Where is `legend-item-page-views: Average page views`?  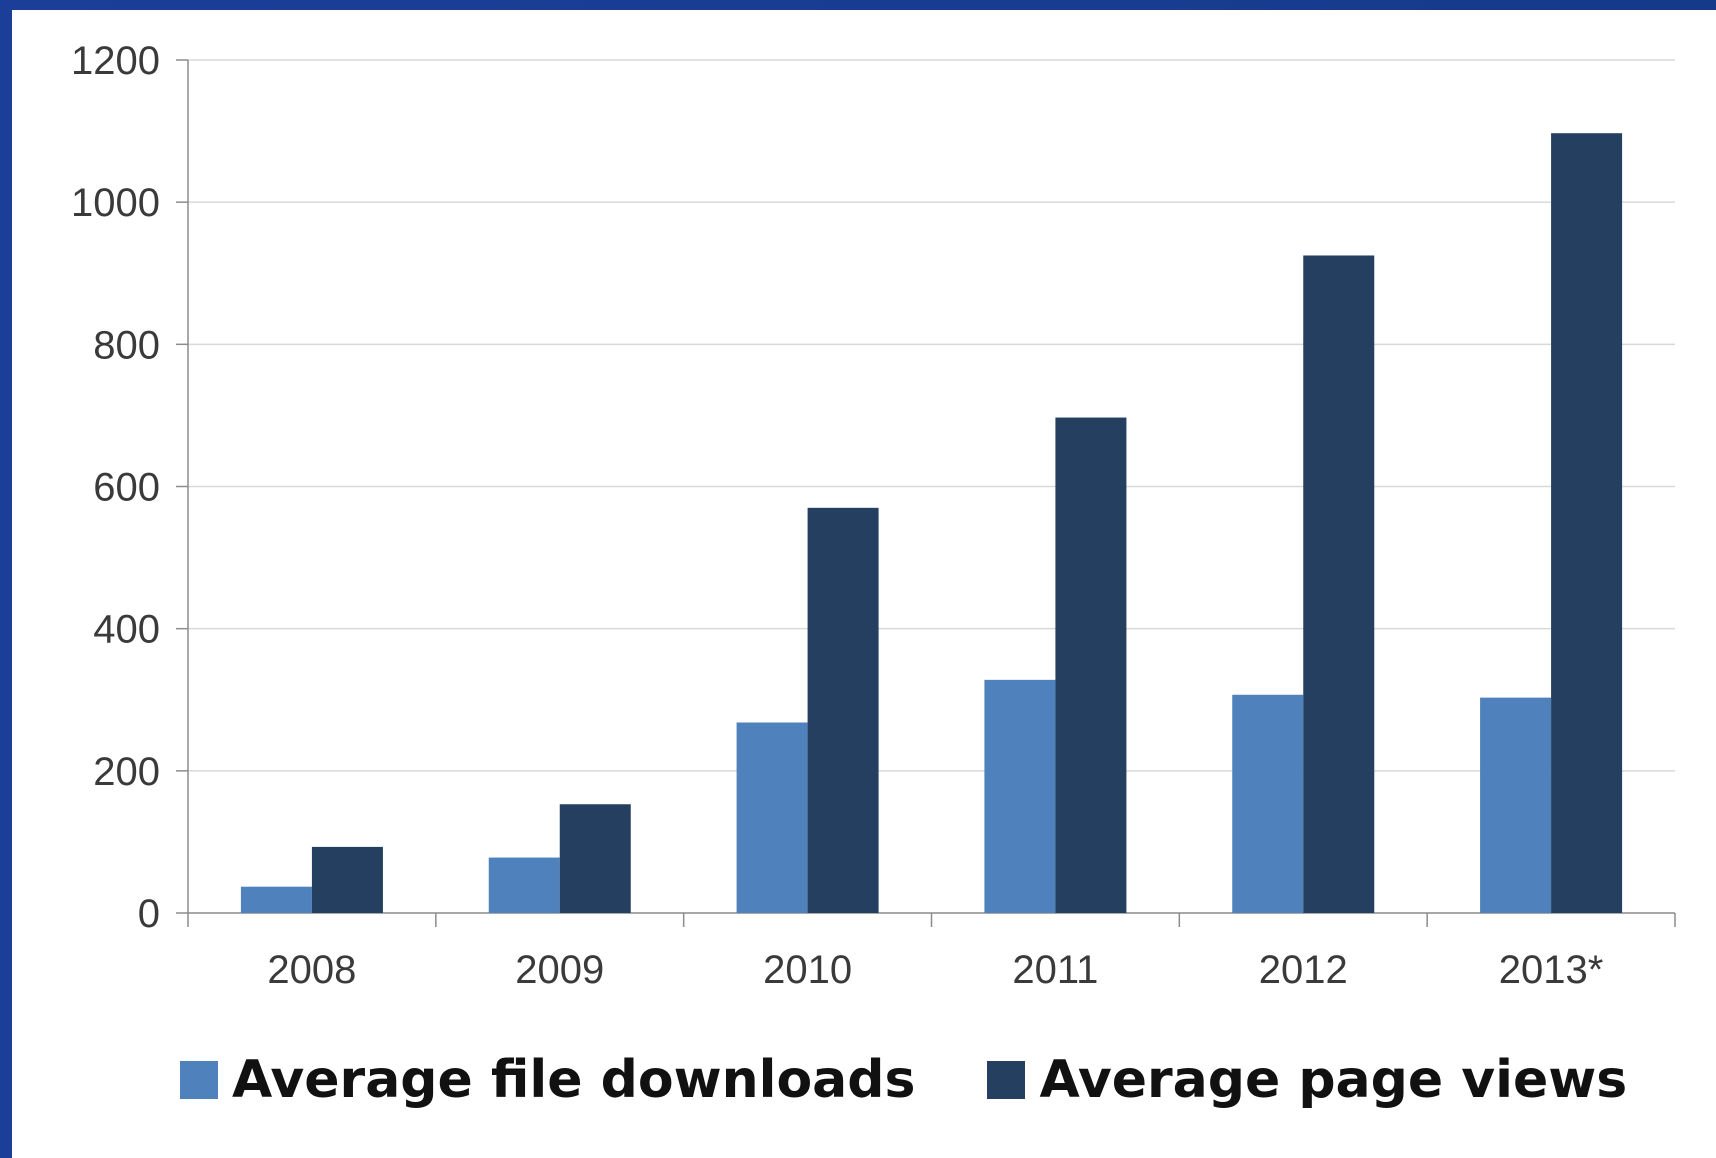 legend-item-page-views: Average page views is located at coordinates (1307, 1080).